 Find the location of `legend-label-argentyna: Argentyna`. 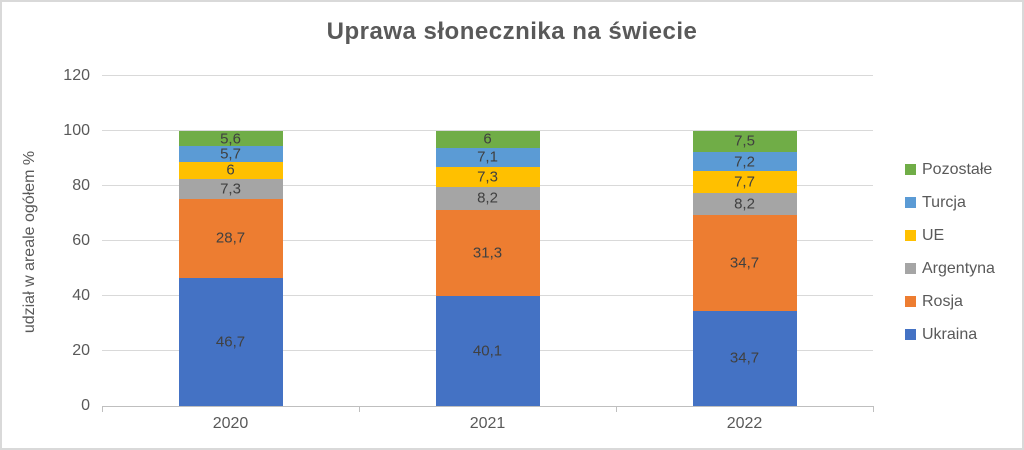

legend-label-argentyna: Argentyna is located at coordinates (958, 268).